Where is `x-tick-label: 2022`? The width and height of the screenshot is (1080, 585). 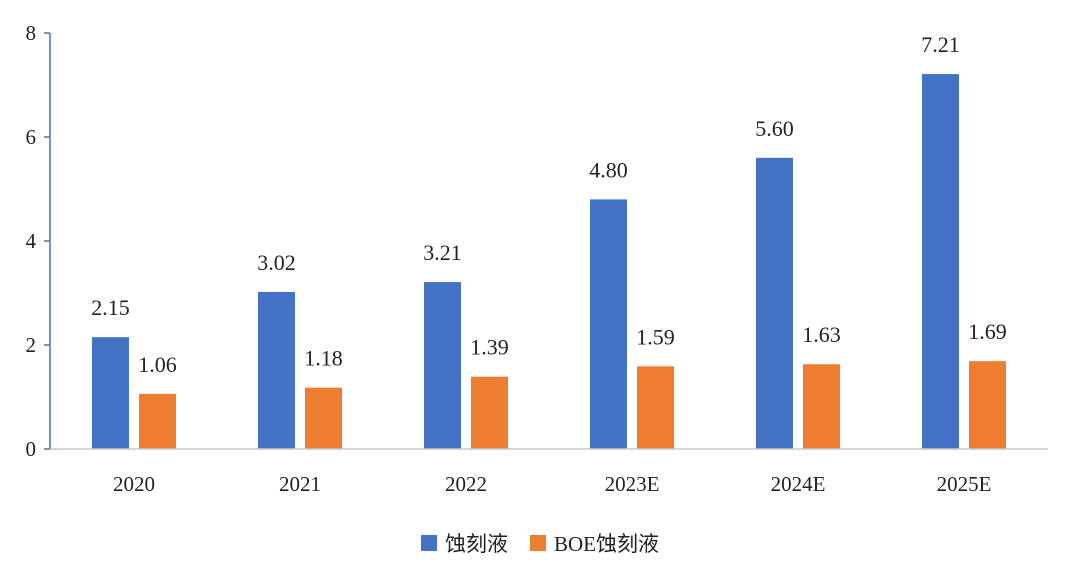 x-tick-label: 2022 is located at coordinates (466, 484).